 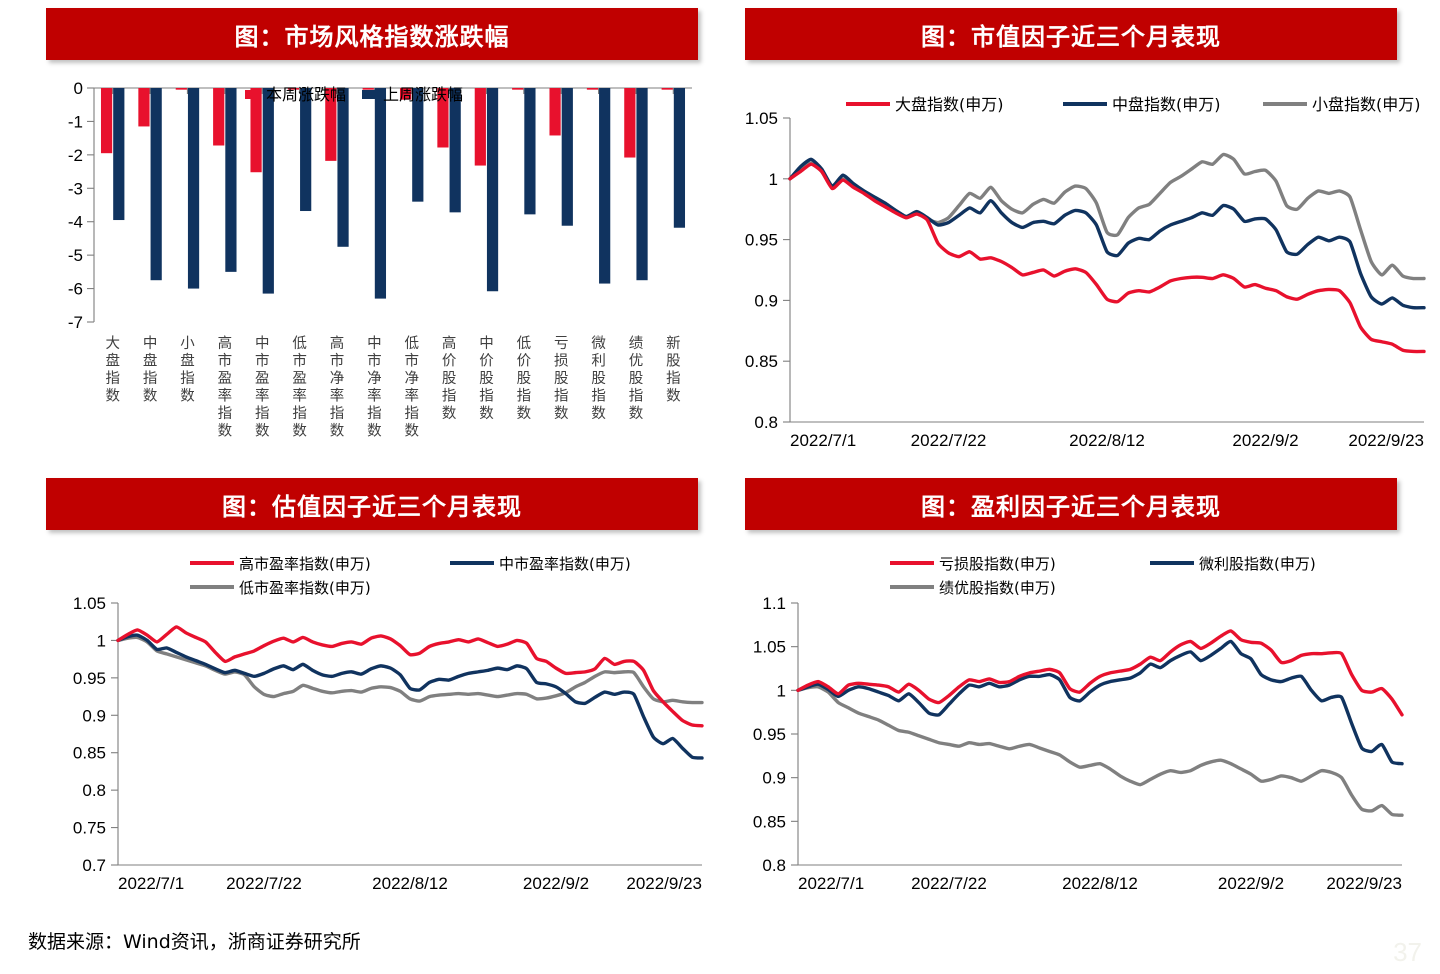 I want to click on svg-text: 率, so click(x=337, y=396).